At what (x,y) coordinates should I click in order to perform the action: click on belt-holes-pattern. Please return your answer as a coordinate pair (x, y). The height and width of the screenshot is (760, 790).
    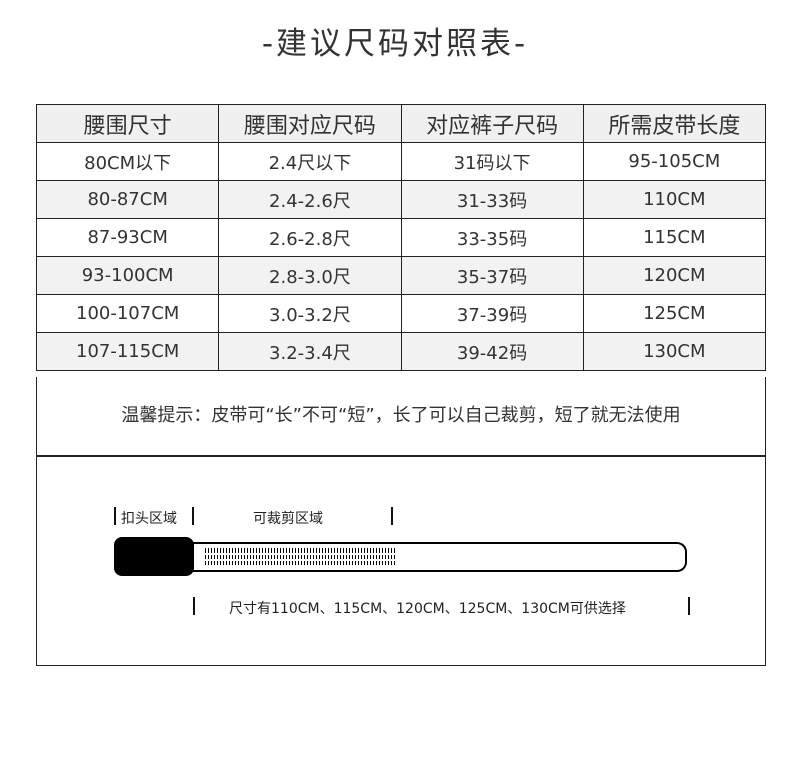
    Looking at the image, I should click on (300, 556).